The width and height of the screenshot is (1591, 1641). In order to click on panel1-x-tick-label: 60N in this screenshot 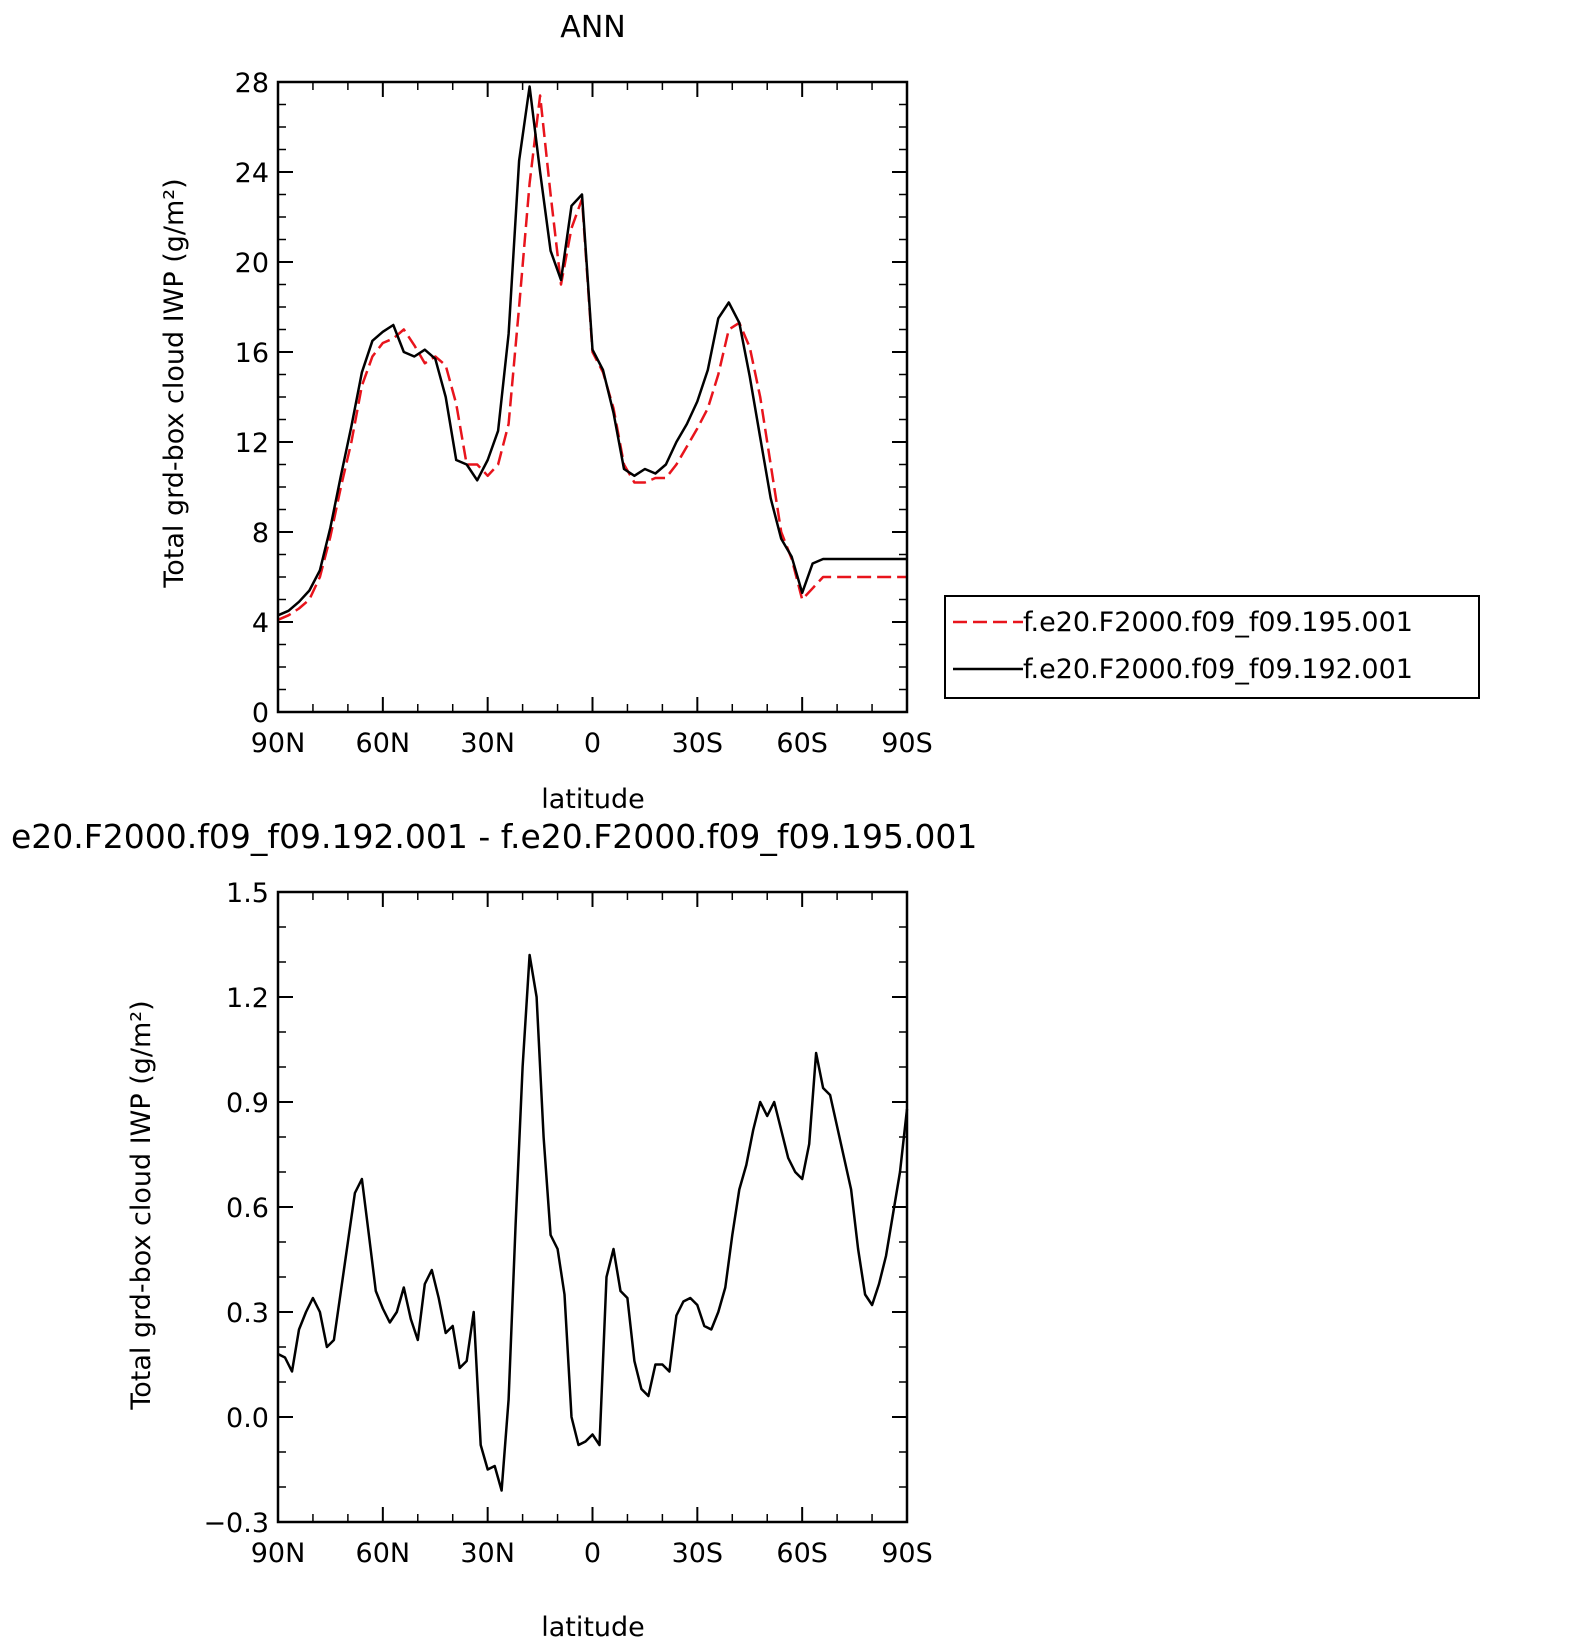, I will do `click(383, 1553)`.